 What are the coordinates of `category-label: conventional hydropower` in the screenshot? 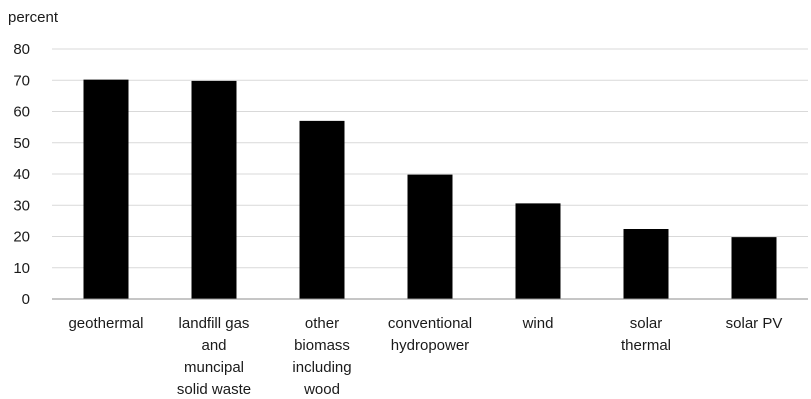 It's located at (430, 334).